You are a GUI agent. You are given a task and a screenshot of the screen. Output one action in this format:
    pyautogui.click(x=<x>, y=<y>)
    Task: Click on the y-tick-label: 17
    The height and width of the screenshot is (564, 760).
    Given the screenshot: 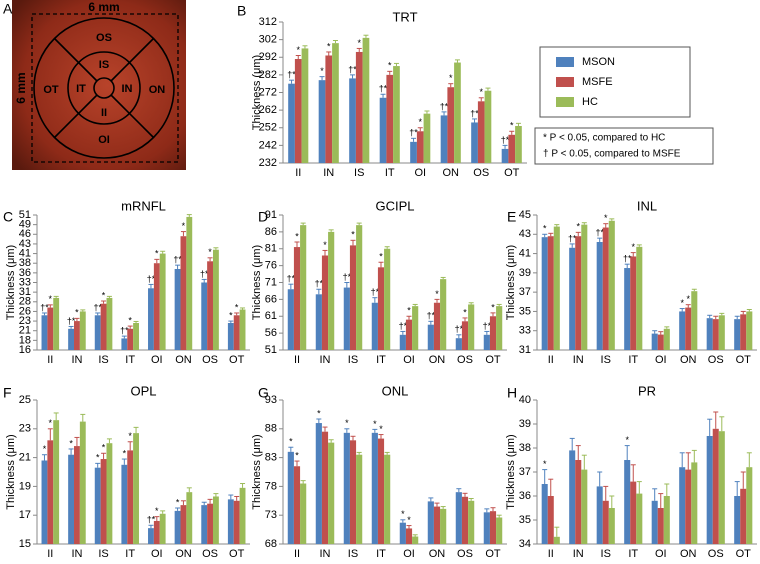 What is the action you would take?
    pyautogui.click(x=25, y=515)
    